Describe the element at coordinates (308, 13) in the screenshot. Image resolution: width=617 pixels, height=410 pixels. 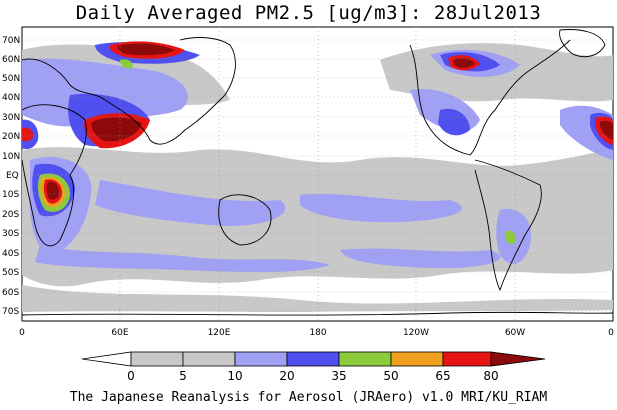
I see `map-title: Daily Averaged PM2.5 [ug/m3]: 28Jul2013` at that location.